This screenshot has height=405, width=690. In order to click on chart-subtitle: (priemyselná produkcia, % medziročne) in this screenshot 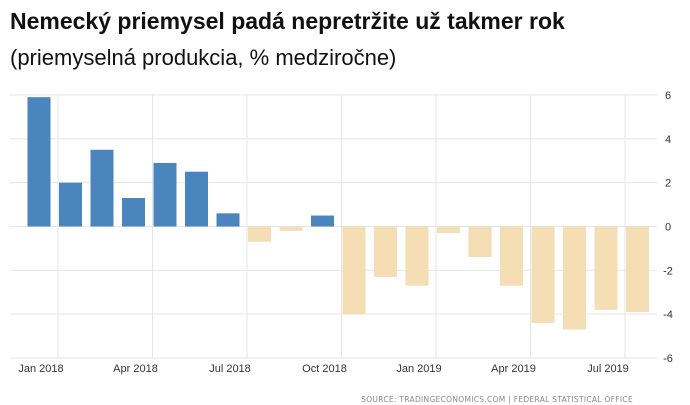, I will do `click(203, 57)`.